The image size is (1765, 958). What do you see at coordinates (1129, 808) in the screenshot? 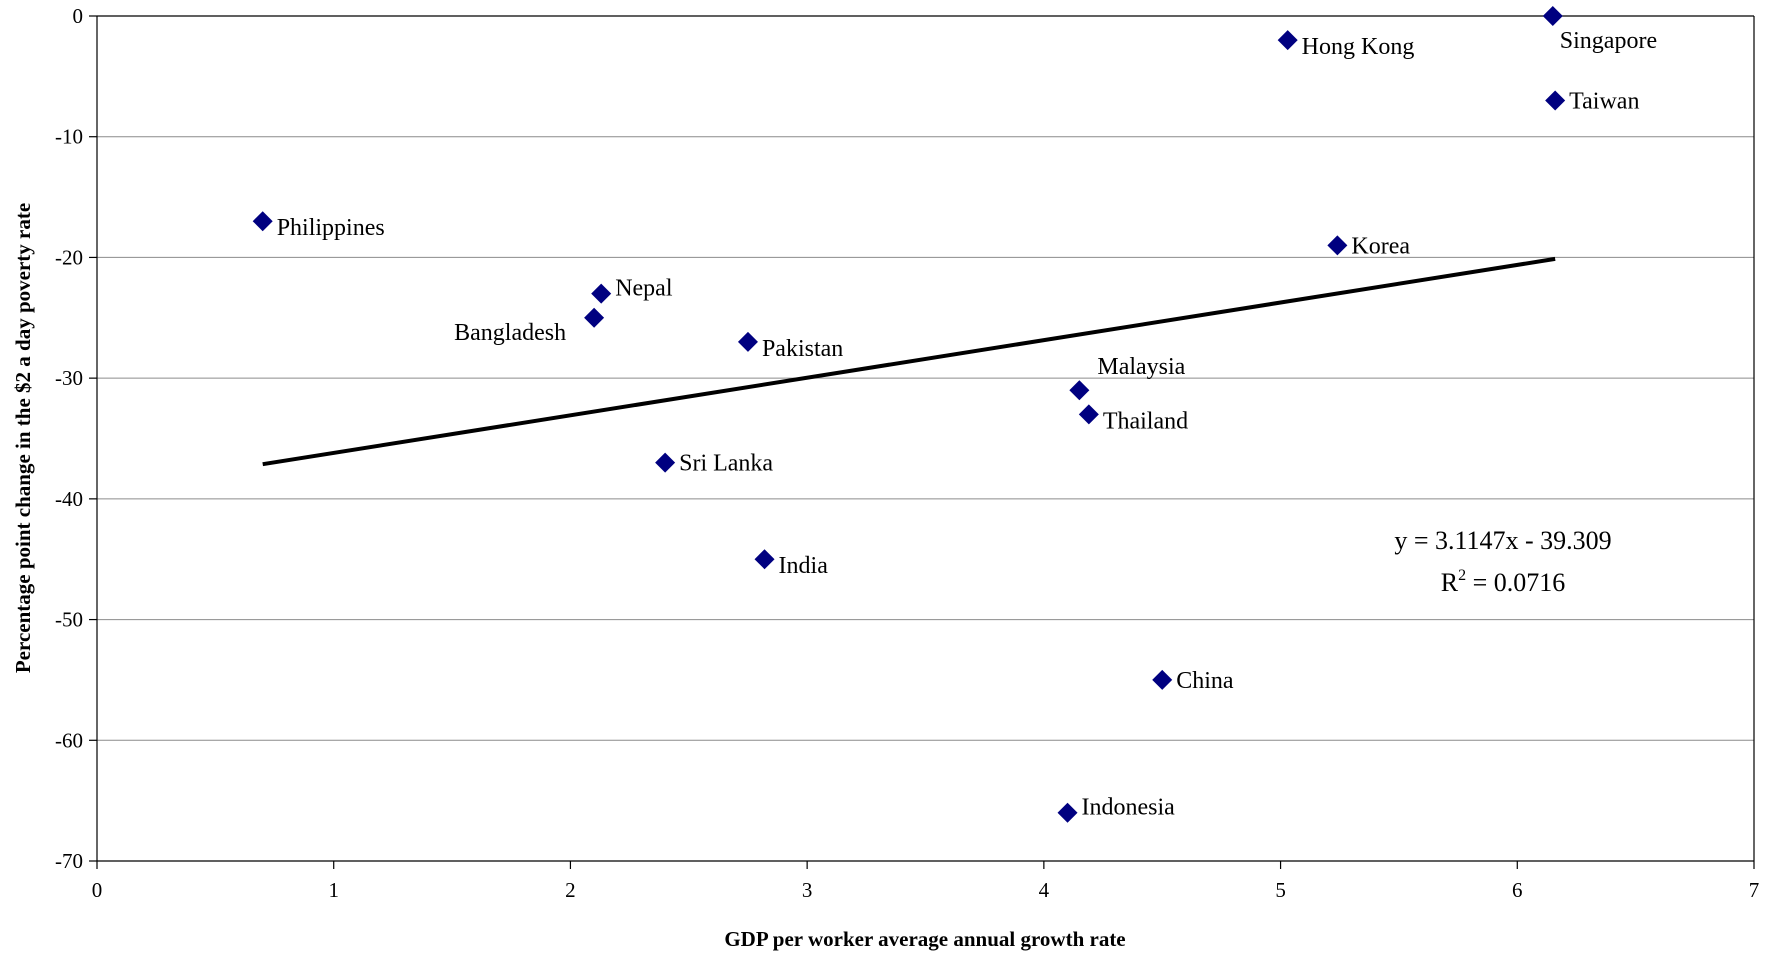
I see `point-label-indonesia: Indonesia` at bounding box center [1129, 808].